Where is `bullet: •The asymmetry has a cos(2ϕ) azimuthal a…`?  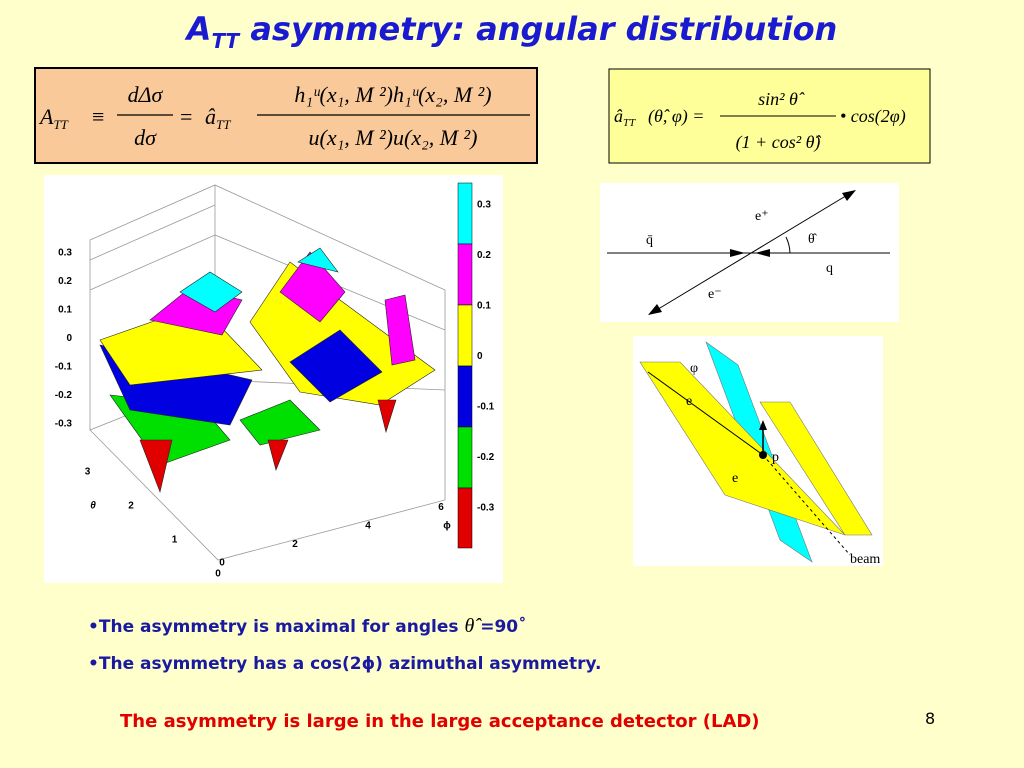 bullet: •The asymmetry has a cos(2ϕ) azimuthal a… is located at coordinates (344, 664).